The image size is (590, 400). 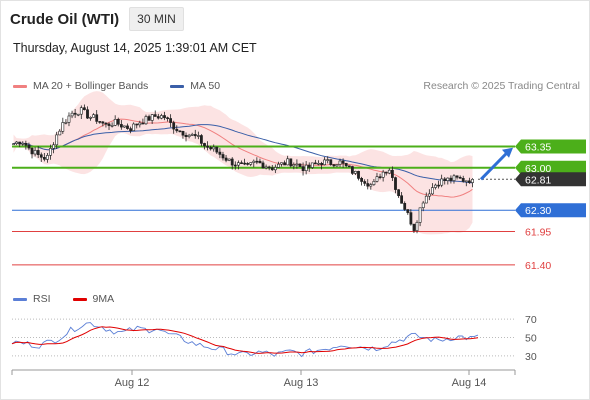 What do you see at coordinates (63, 299) in the screenshot?
I see `rsi-legend: RSI 9MA` at bounding box center [63, 299].